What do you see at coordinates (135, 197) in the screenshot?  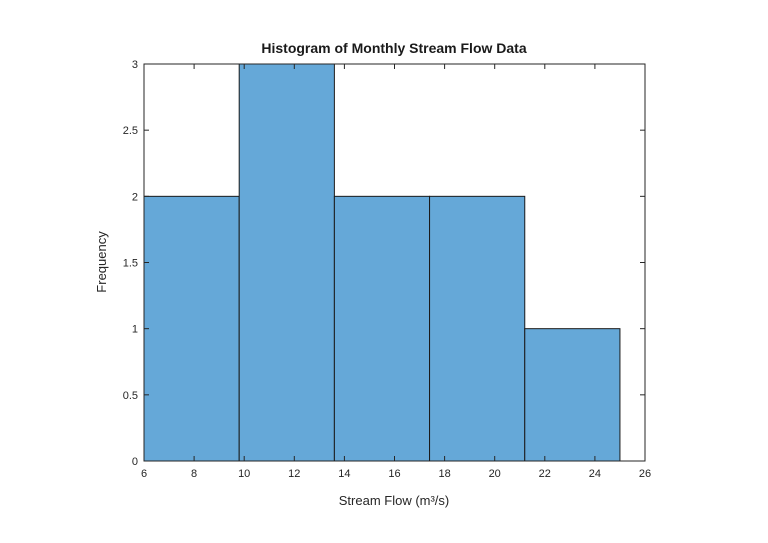 I see `y-tick-label-4: 2` at bounding box center [135, 197].